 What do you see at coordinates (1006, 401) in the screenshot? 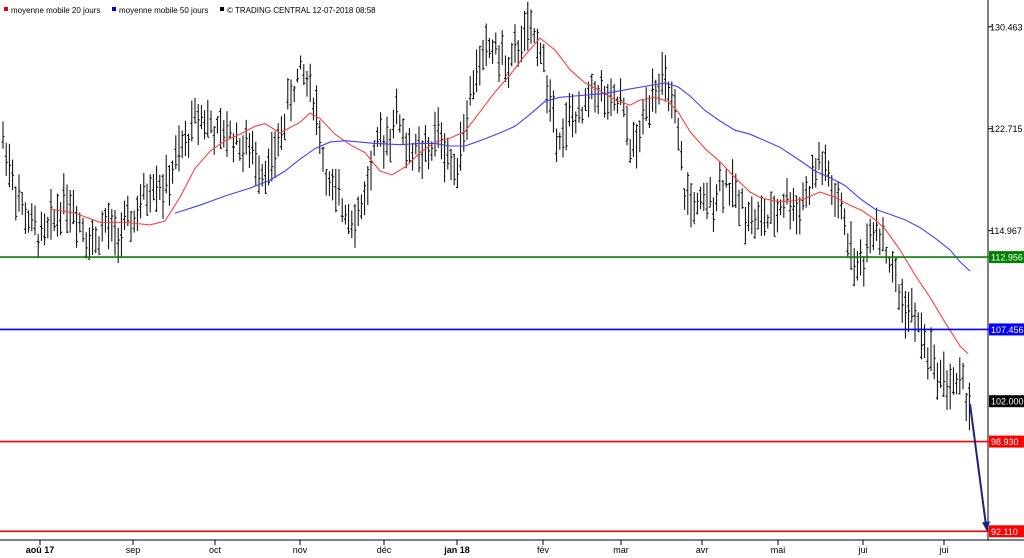
I see `level-label-box` at bounding box center [1006, 401].